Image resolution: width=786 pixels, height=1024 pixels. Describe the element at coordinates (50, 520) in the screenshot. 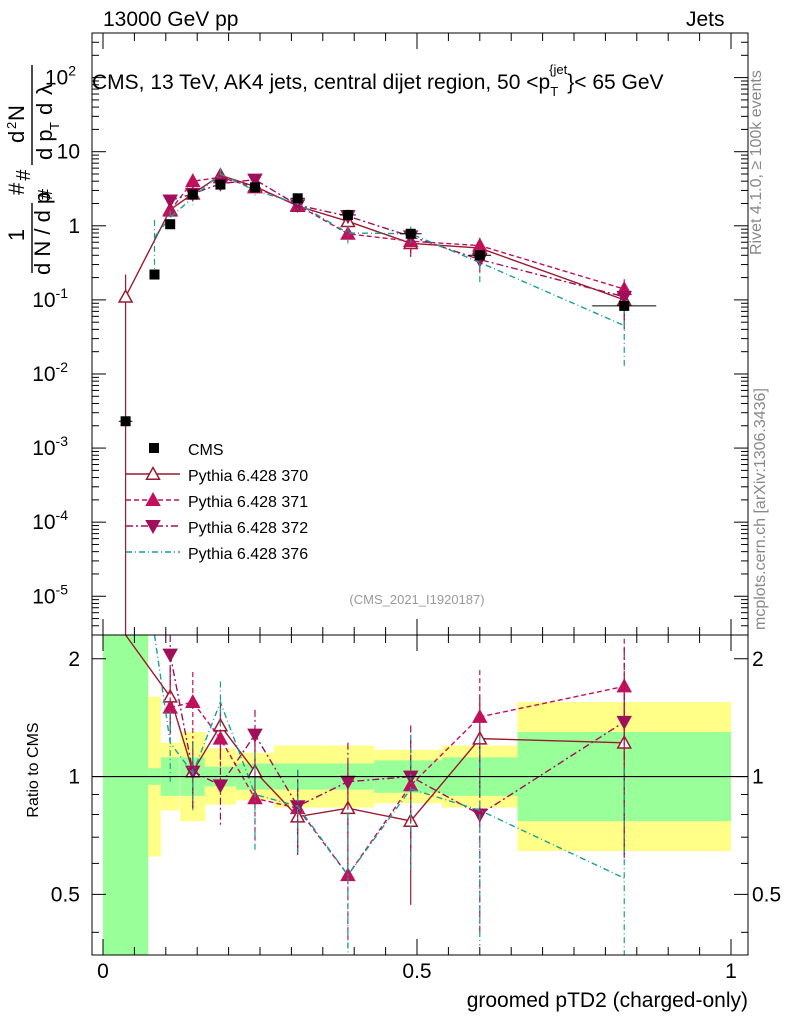

I see `y-tick-label: 10⁻⁴` at that location.